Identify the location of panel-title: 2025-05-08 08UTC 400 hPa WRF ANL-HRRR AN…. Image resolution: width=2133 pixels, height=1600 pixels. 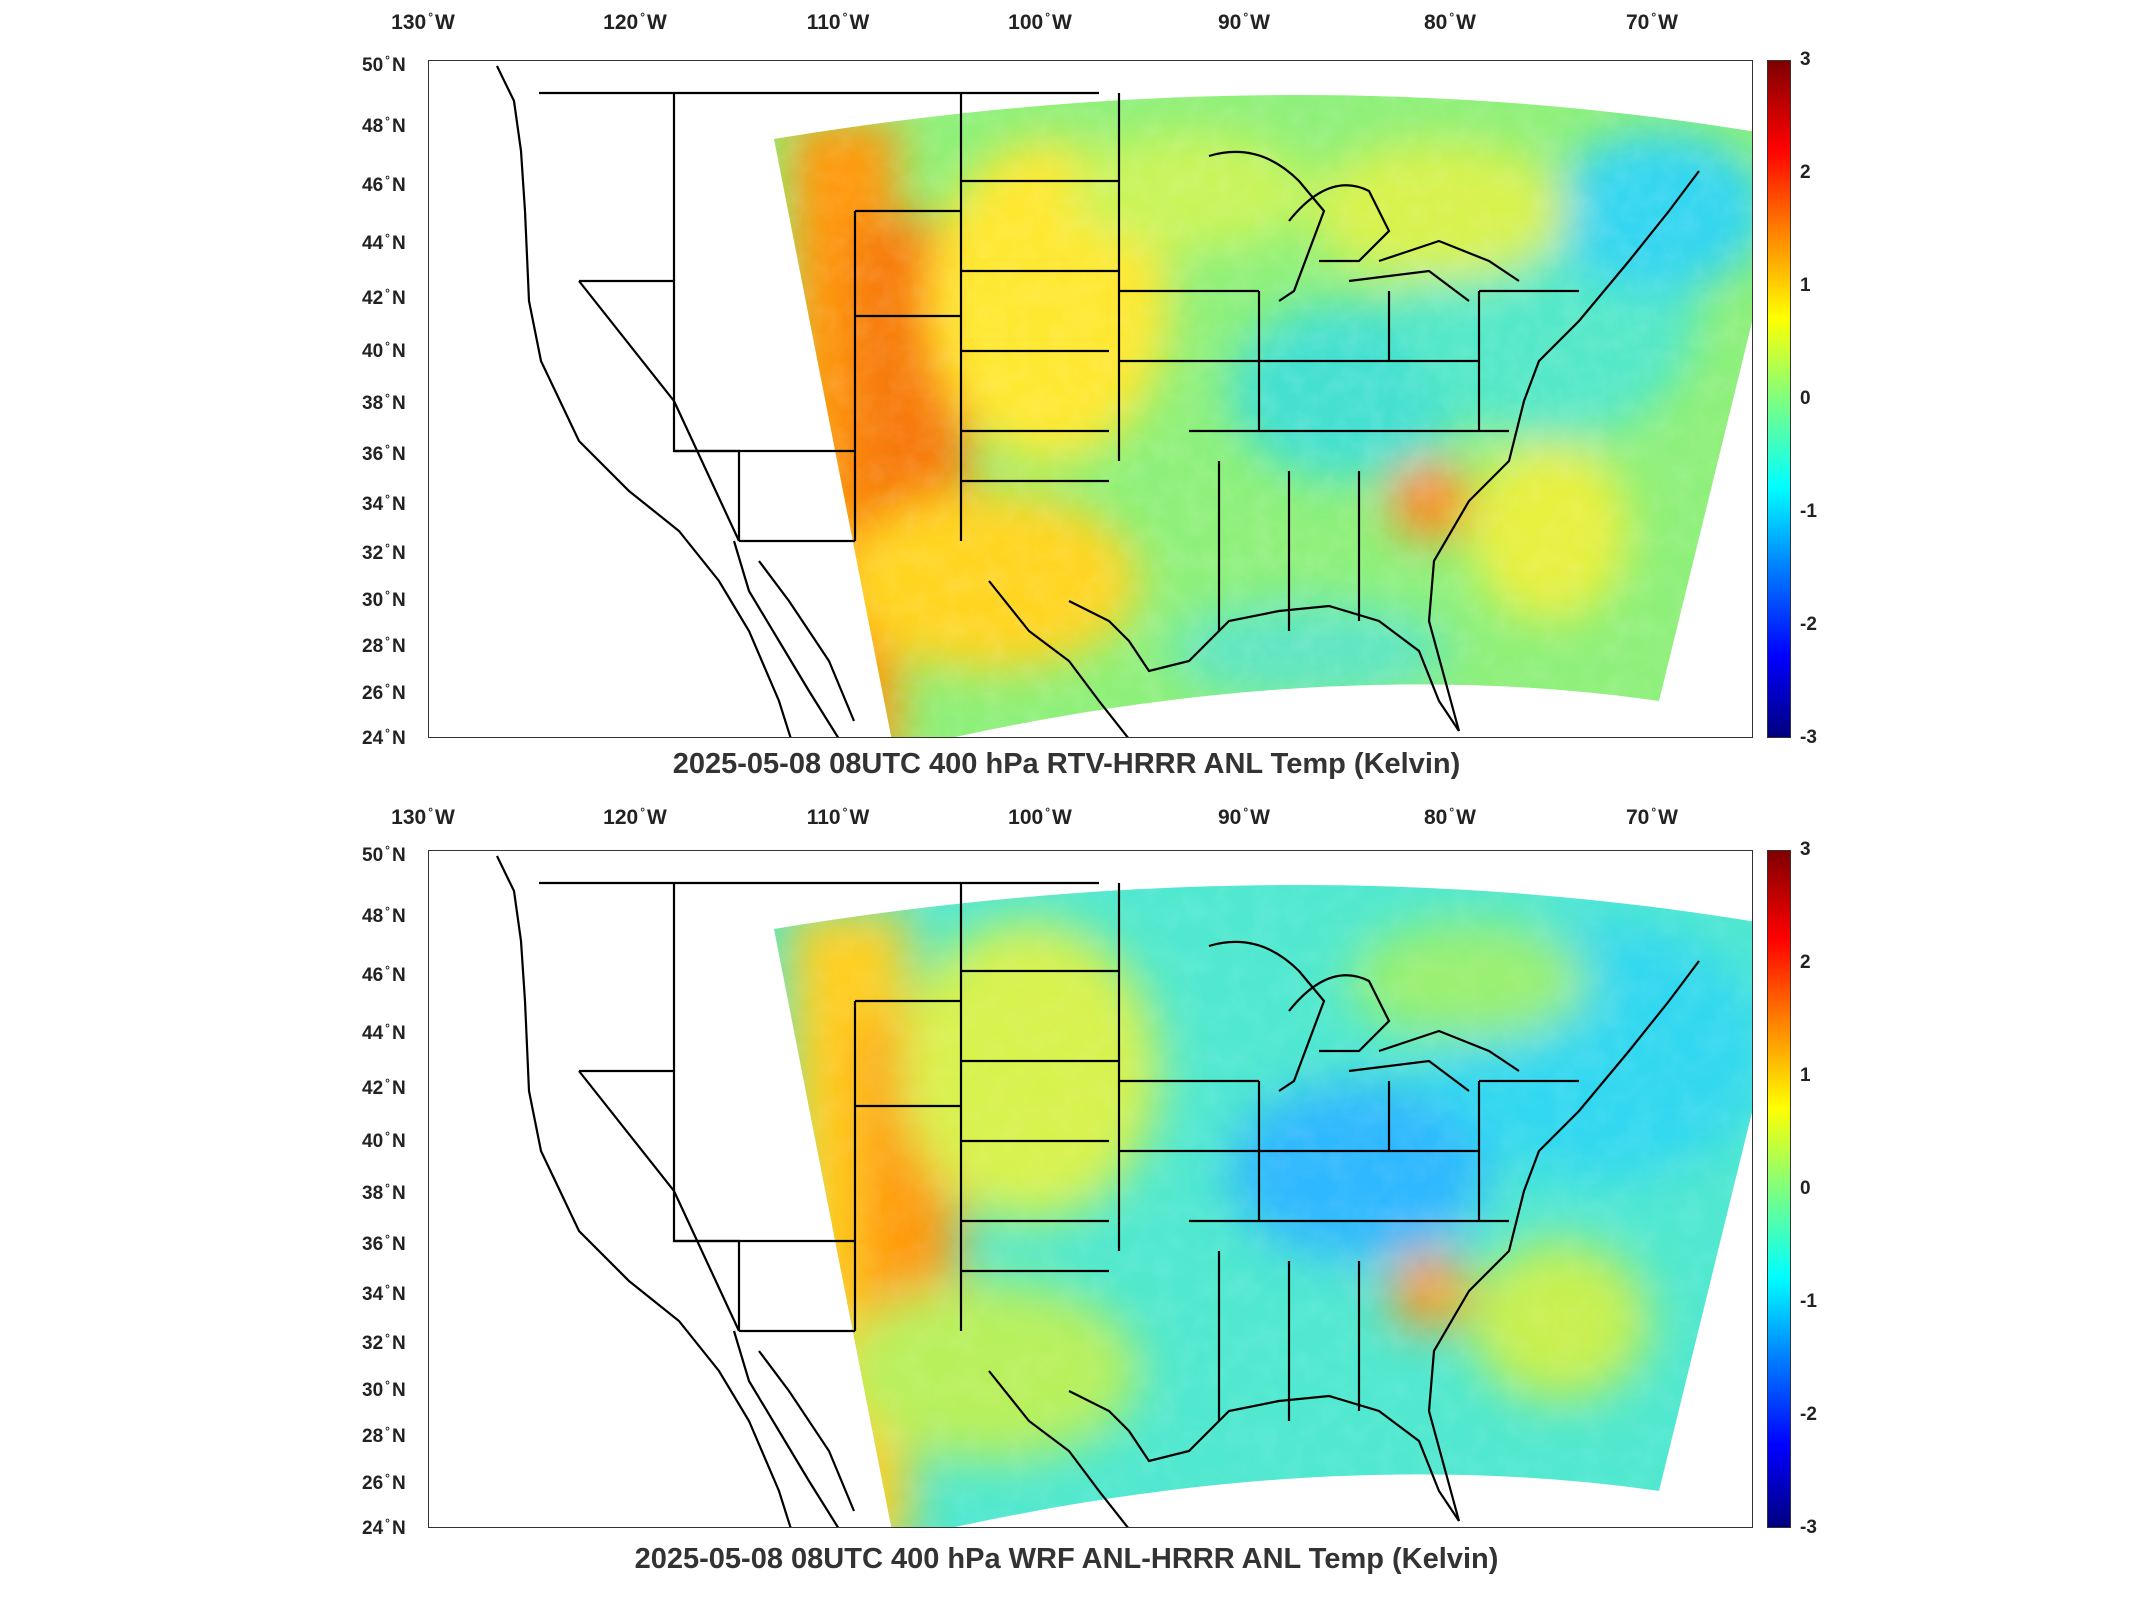
(1066, 1559).